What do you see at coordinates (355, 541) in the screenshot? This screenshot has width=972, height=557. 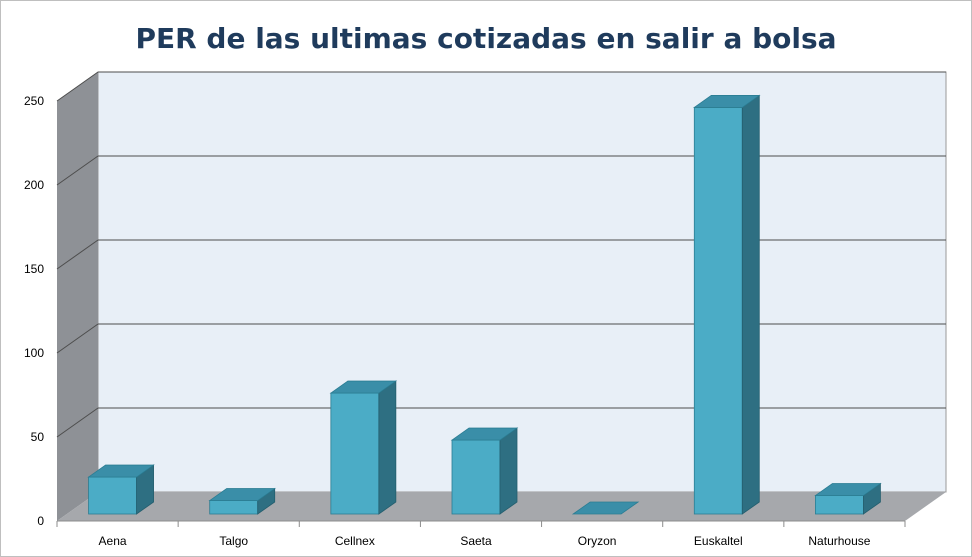 I see `x-tick-label: Cellnex` at bounding box center [355, 541].